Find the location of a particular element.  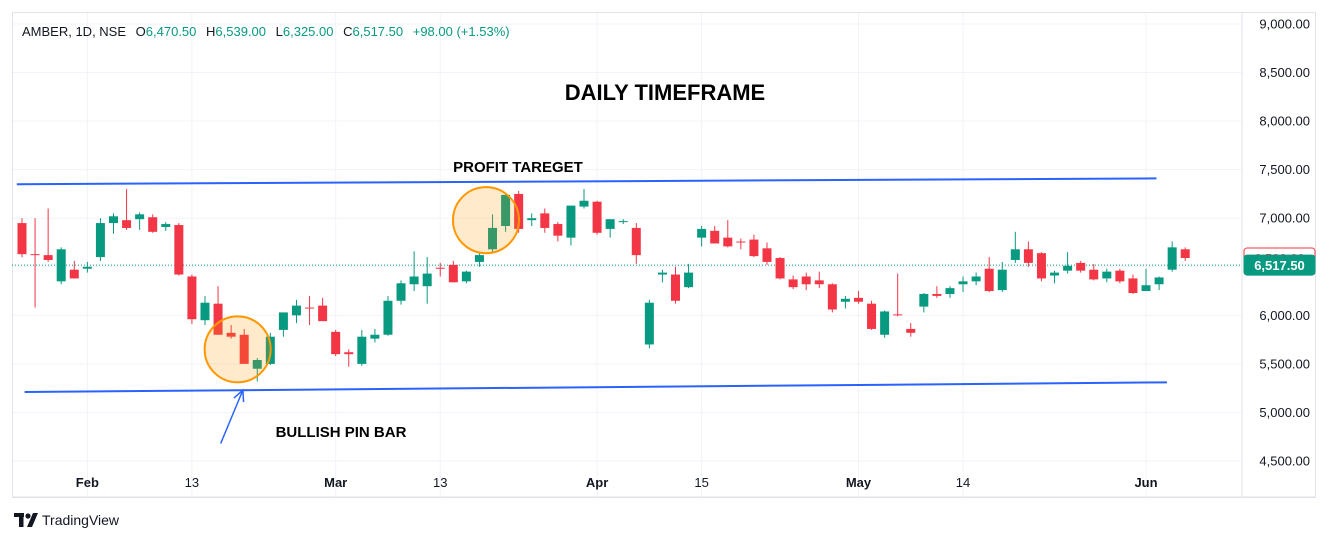

open-value: 6,470.50 is located at coordinates (171, 31).